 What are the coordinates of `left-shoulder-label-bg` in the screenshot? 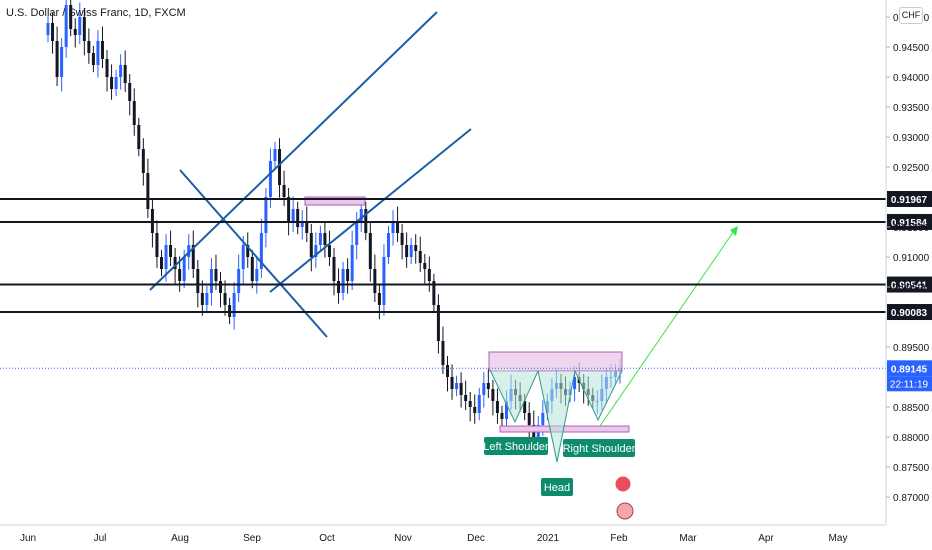 It's located at (516, 446).